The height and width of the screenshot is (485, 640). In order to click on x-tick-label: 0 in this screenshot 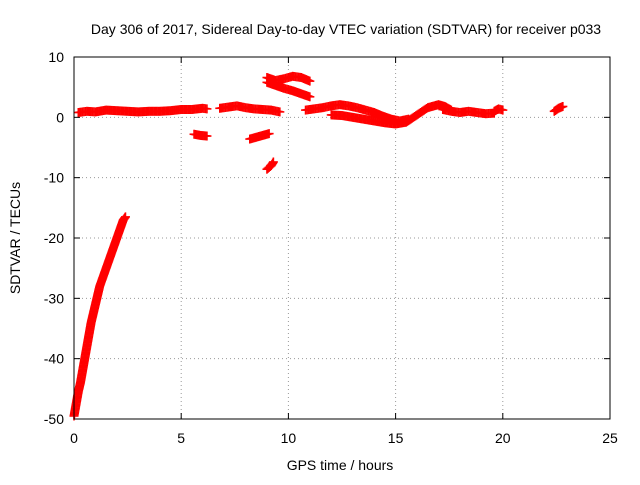, I will do `click(74, 438)`.